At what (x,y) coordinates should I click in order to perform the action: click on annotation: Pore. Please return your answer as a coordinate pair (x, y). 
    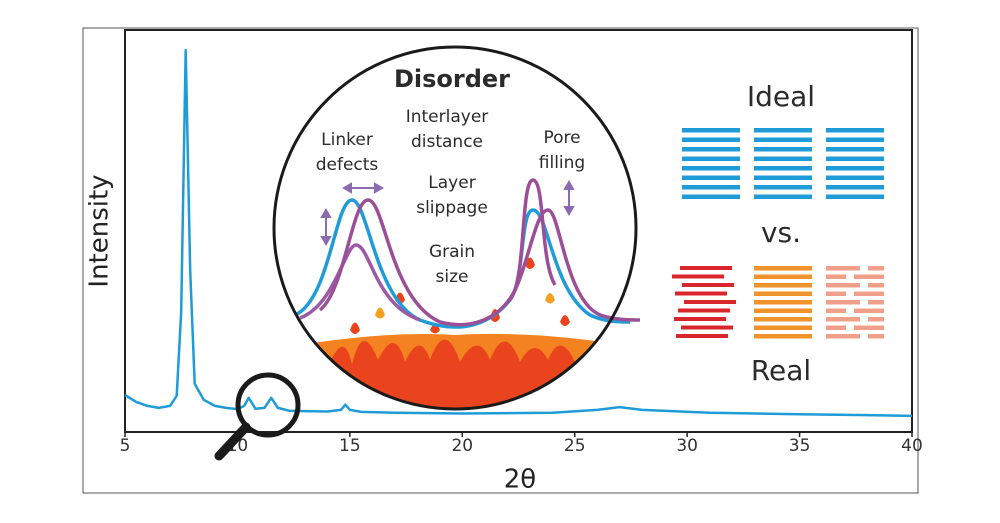
    Looking at the image, I should click on (561, 138).